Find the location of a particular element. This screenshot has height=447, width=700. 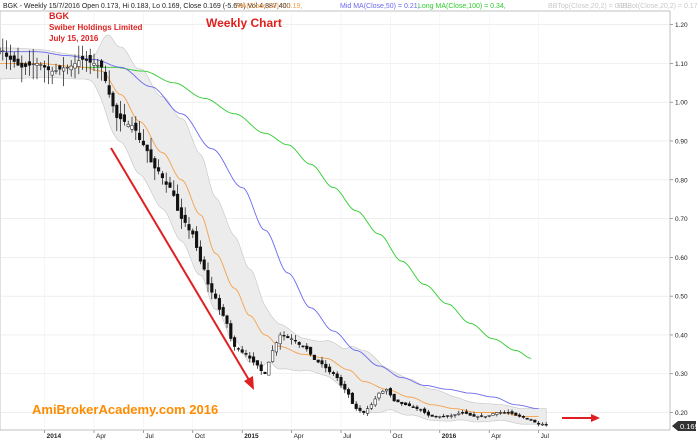

y-tick-label: 0.20 is located at coordinates (681, 413).